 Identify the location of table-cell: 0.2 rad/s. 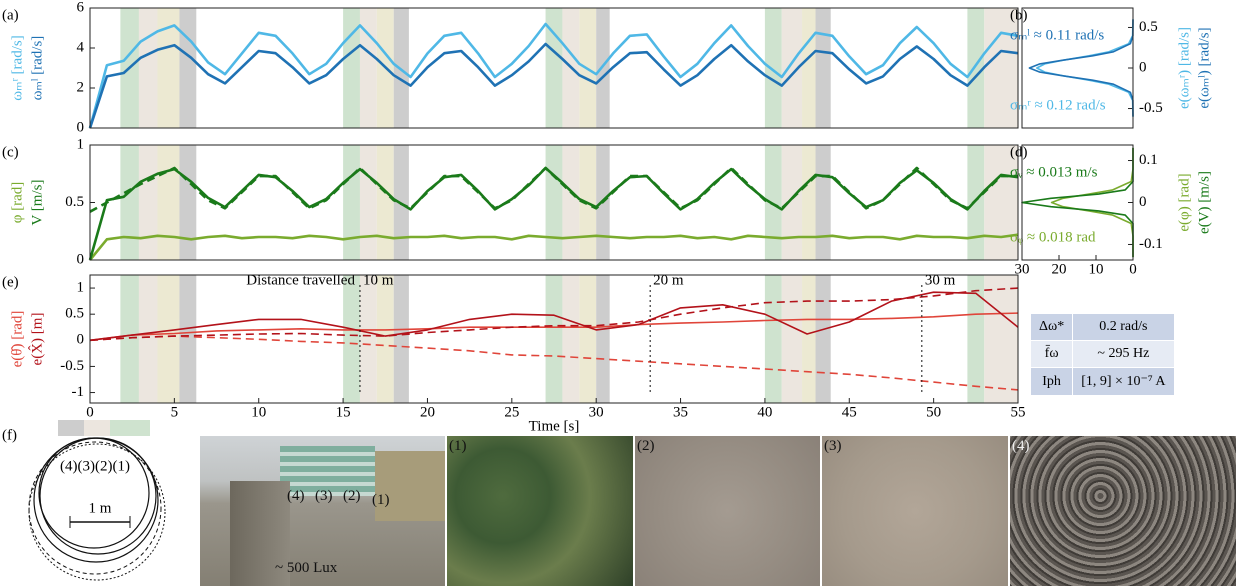
(1123, 327).